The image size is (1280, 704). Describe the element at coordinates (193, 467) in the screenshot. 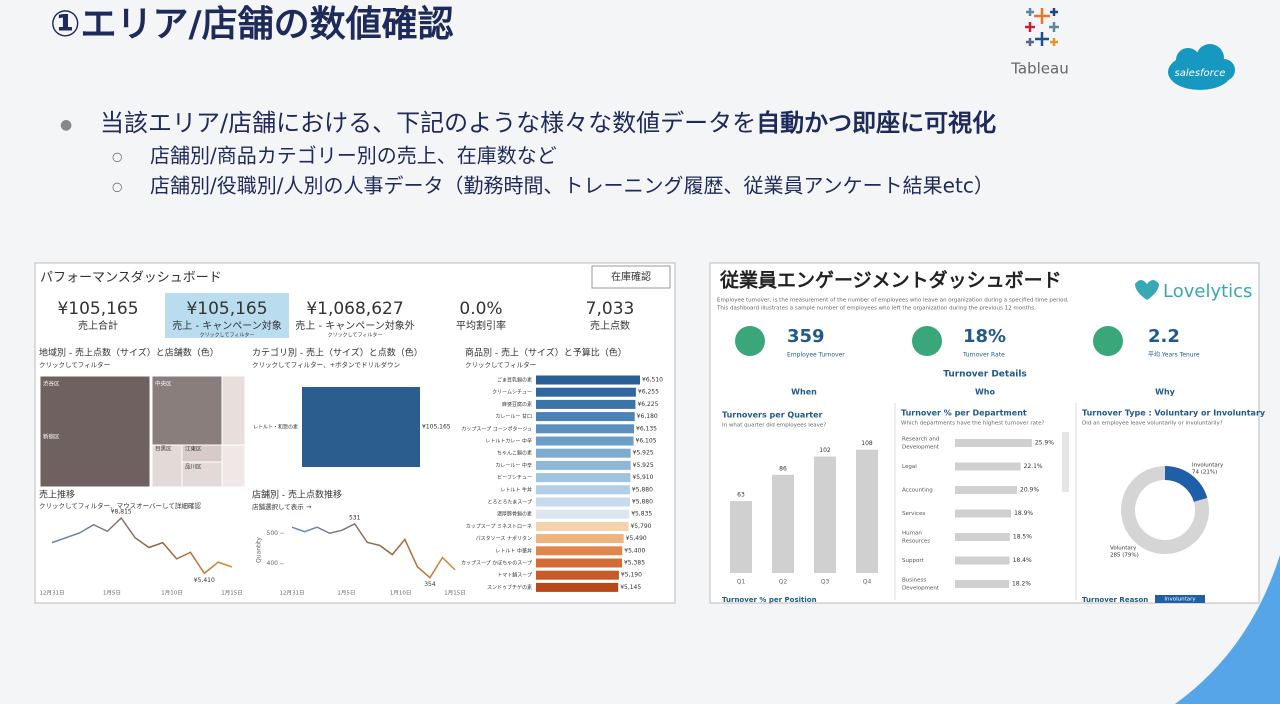

I see `treemap-label: 品川区` at that location.